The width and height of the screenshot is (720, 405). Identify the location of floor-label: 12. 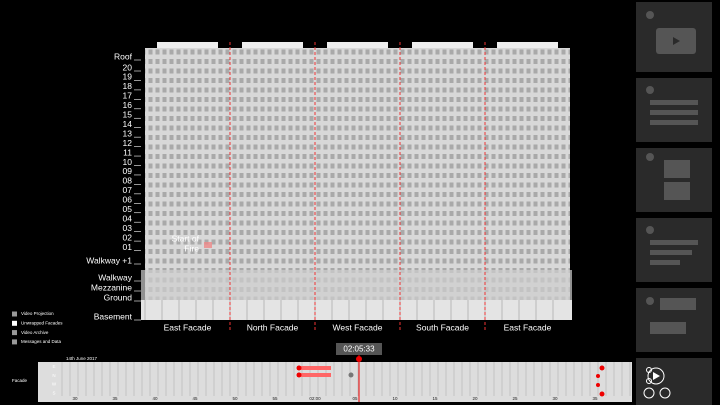
(128, 143).